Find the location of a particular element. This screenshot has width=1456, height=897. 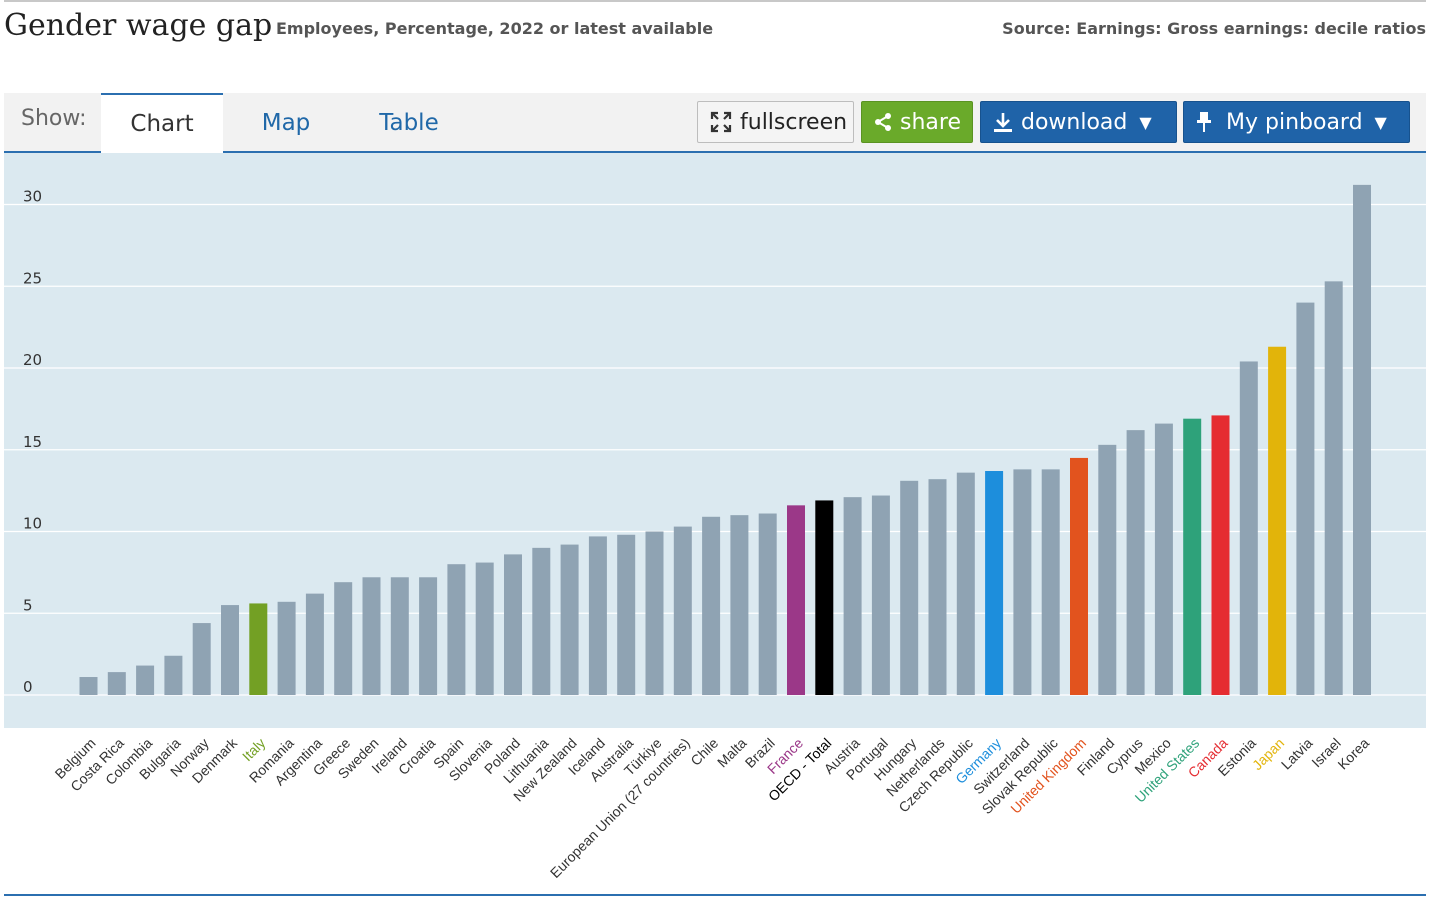

y-tick-label: 30 is located at coordinates (32, 197).